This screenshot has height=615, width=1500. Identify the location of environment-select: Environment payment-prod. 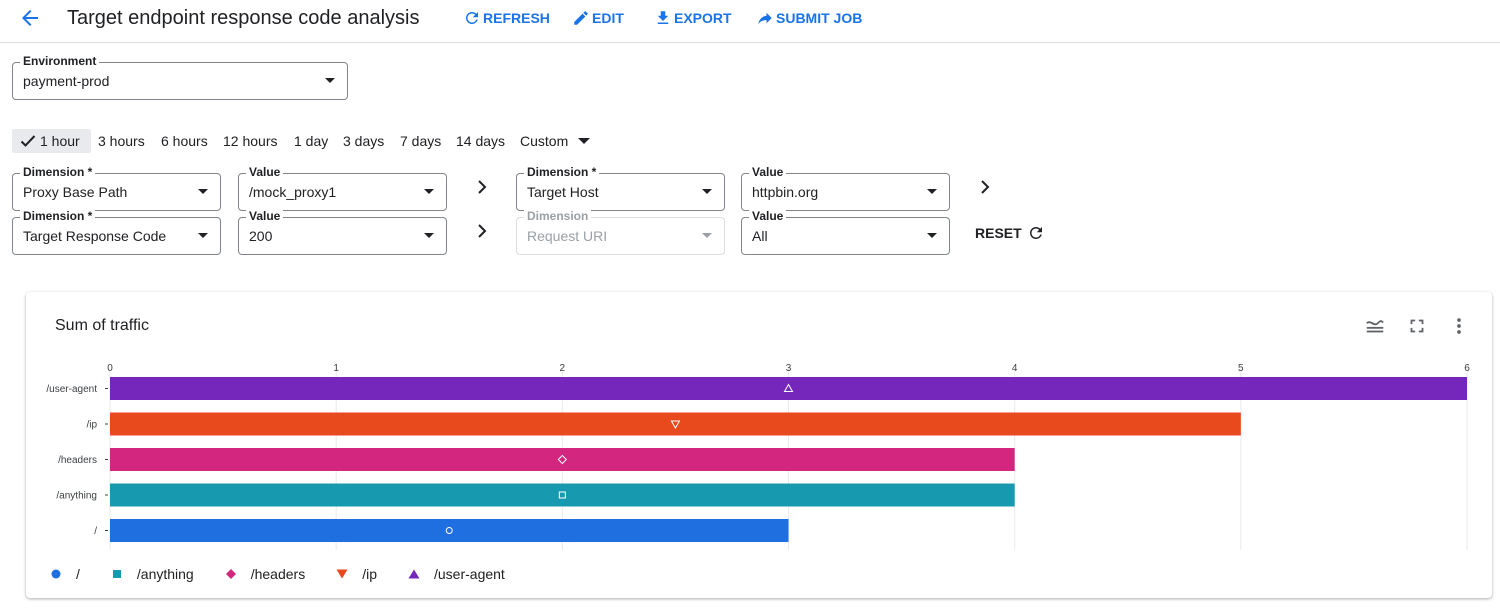
(180, 77).